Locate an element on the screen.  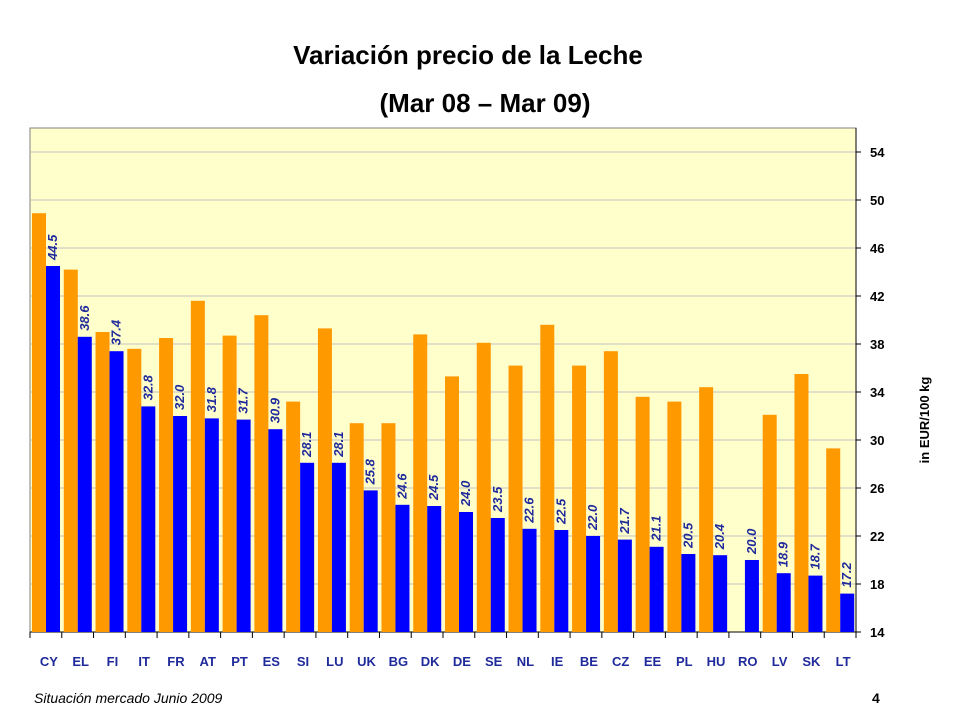
data-label: 22.6 is located at coordinates (529, 510).